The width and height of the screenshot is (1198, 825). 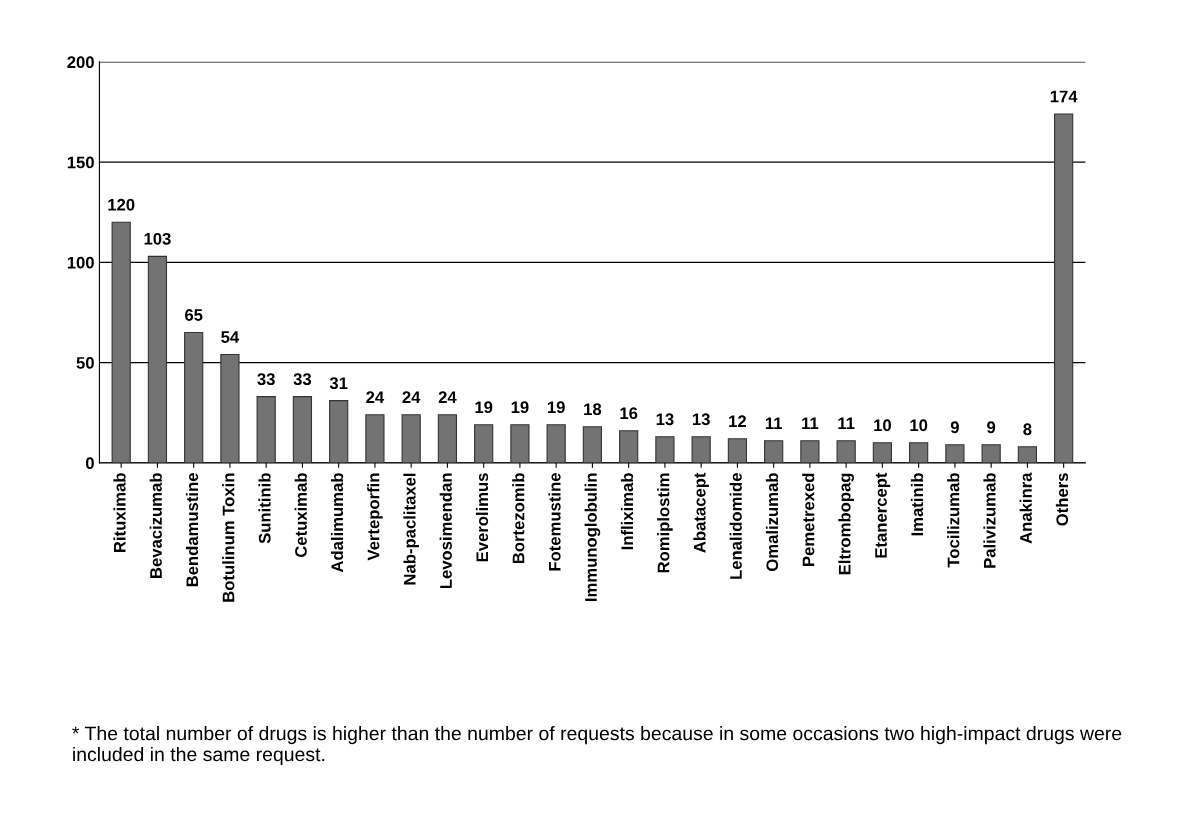 I want to click on y-tick-label: 100, so click(x=80, y=262).